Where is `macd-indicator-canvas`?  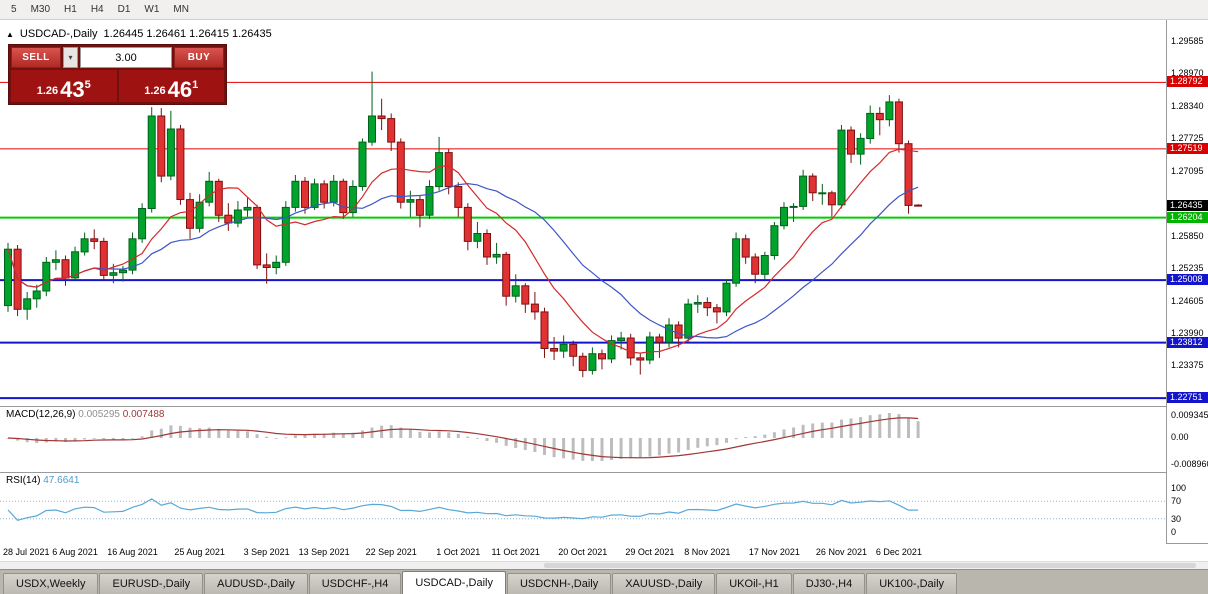 macd-indicator-canvas is located at coordinates (583, 439).